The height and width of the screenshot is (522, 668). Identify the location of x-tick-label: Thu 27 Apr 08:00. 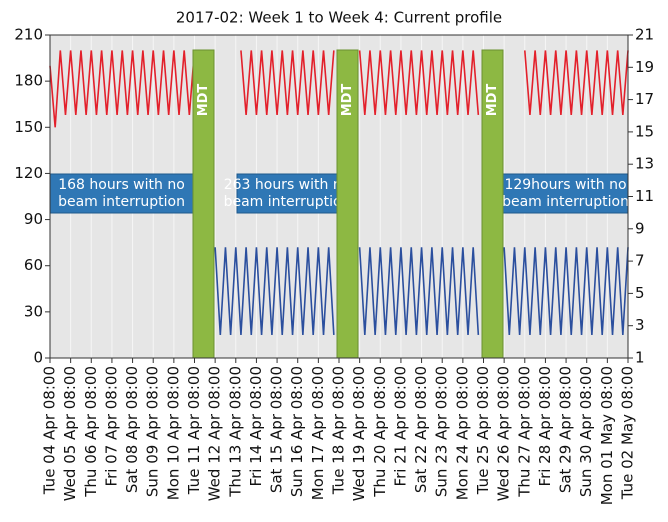
(524, 432).